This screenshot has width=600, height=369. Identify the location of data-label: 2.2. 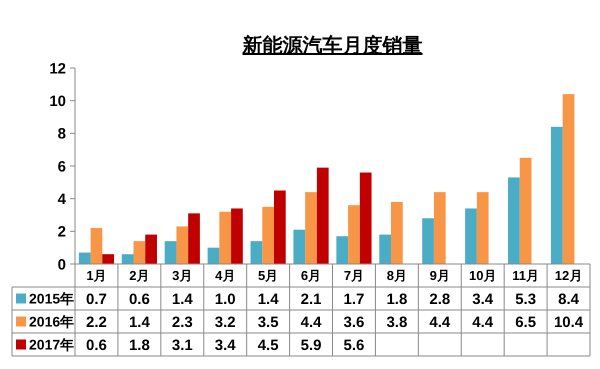
(96, 322).